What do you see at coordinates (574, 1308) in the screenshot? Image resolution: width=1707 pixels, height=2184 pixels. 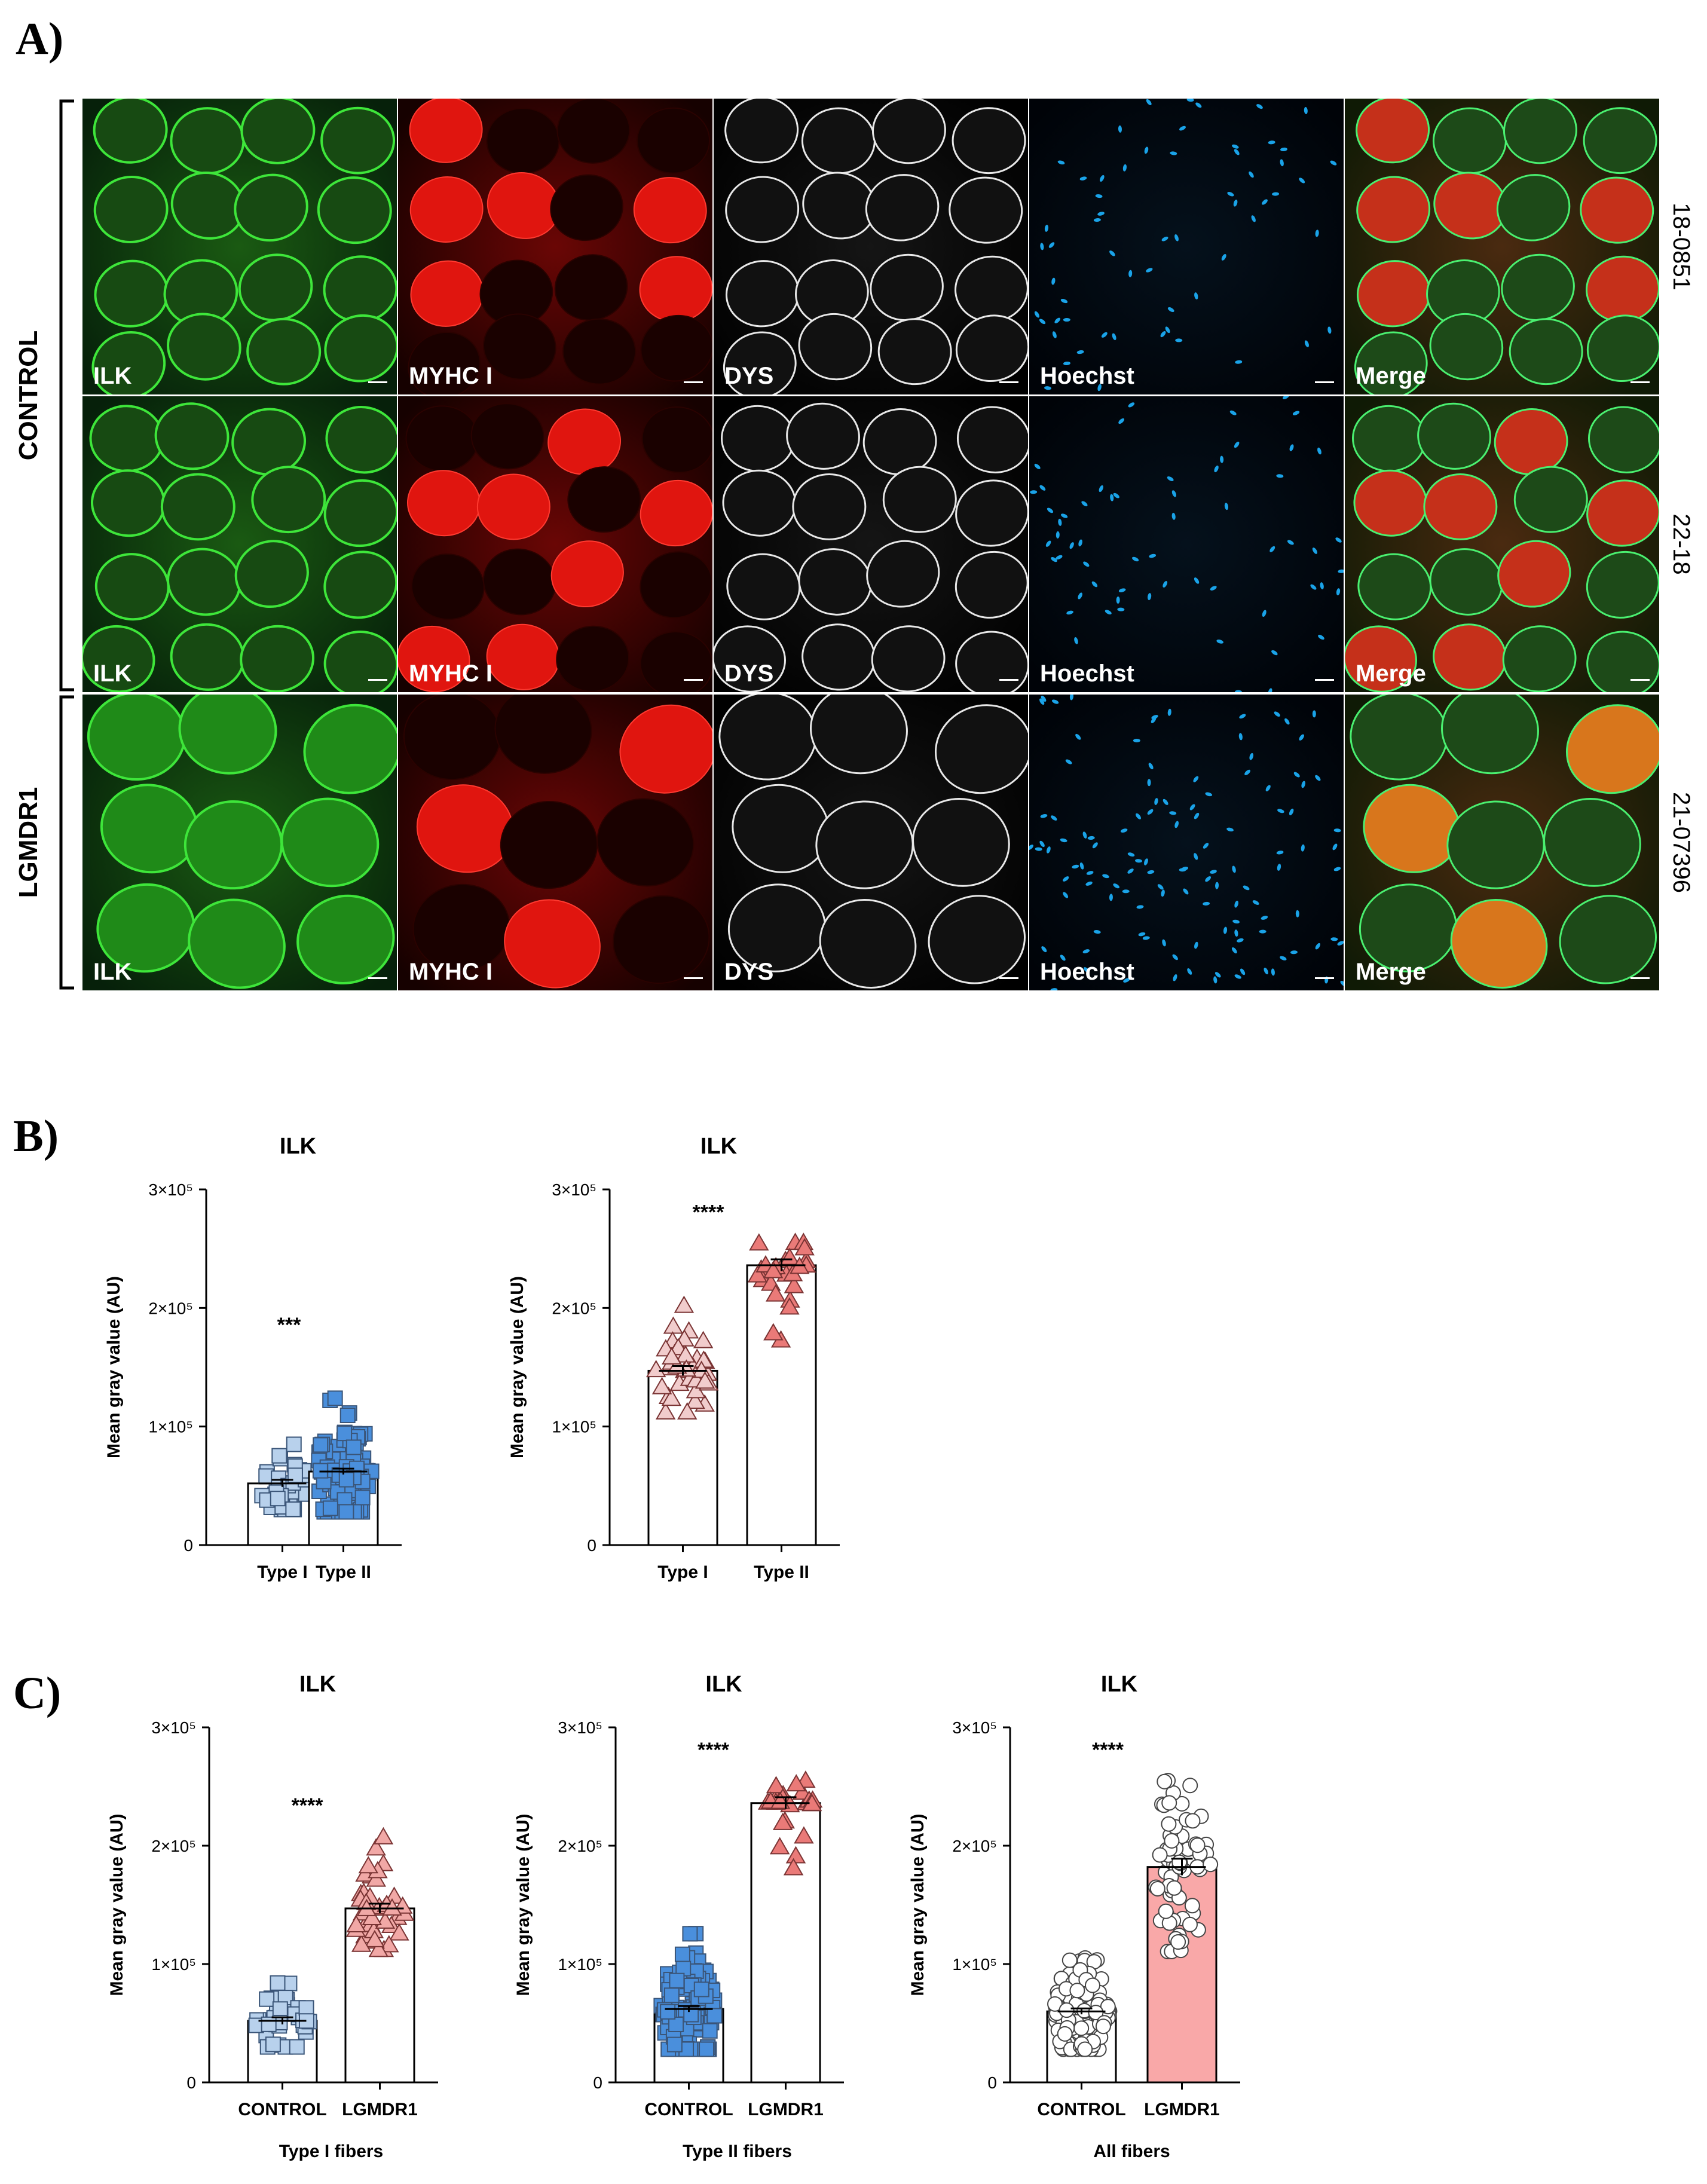 I see `y-tick-label: 2×10⁵` at bounding box center [574, 1308].